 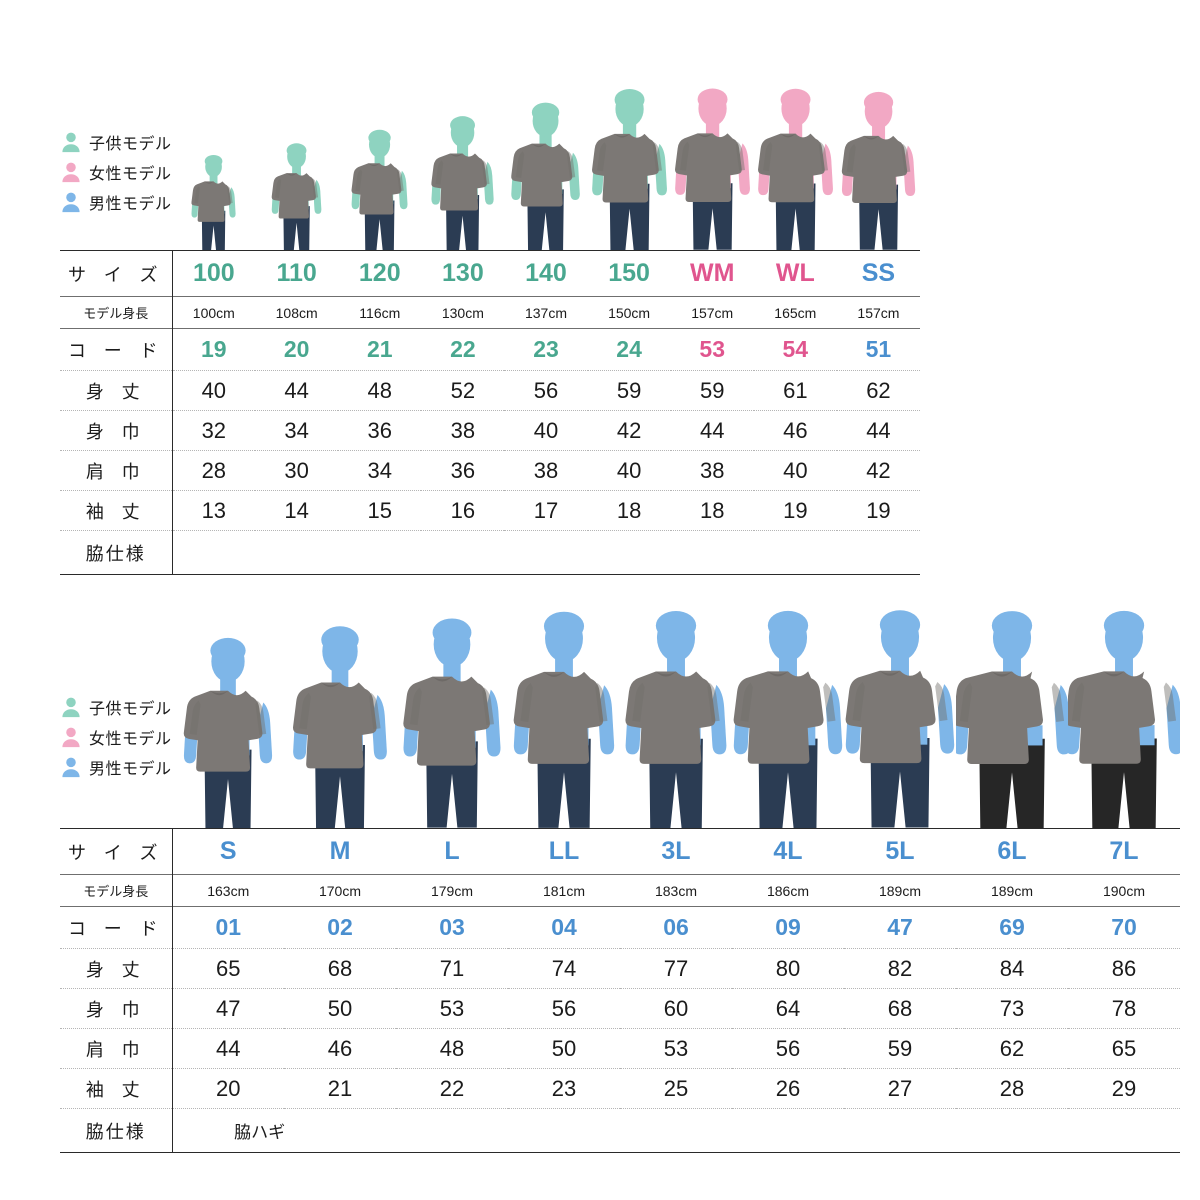 I want to click on row-label-sleeve_length: 袖 丈, so click(x=116, y=1088).